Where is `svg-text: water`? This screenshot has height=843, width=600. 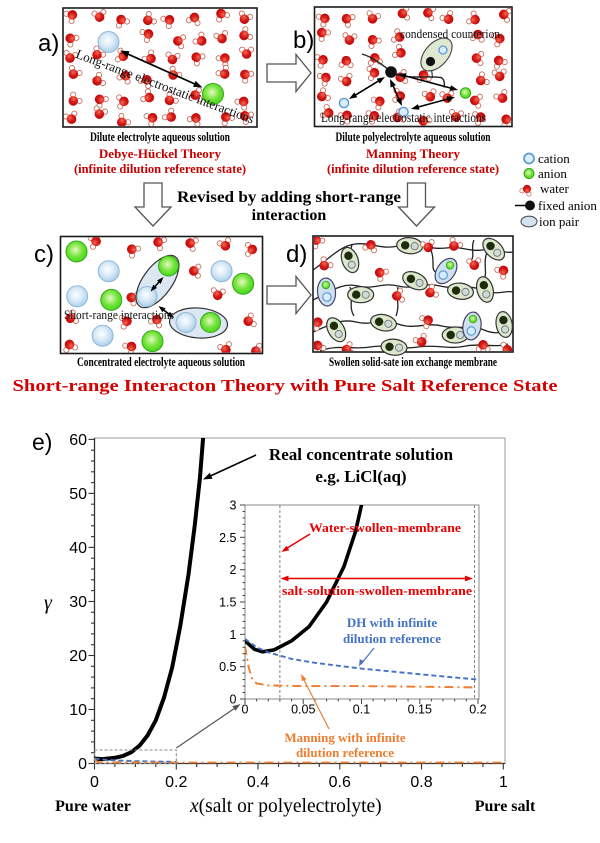
svg-text: water is located at coordinates (555, 188).